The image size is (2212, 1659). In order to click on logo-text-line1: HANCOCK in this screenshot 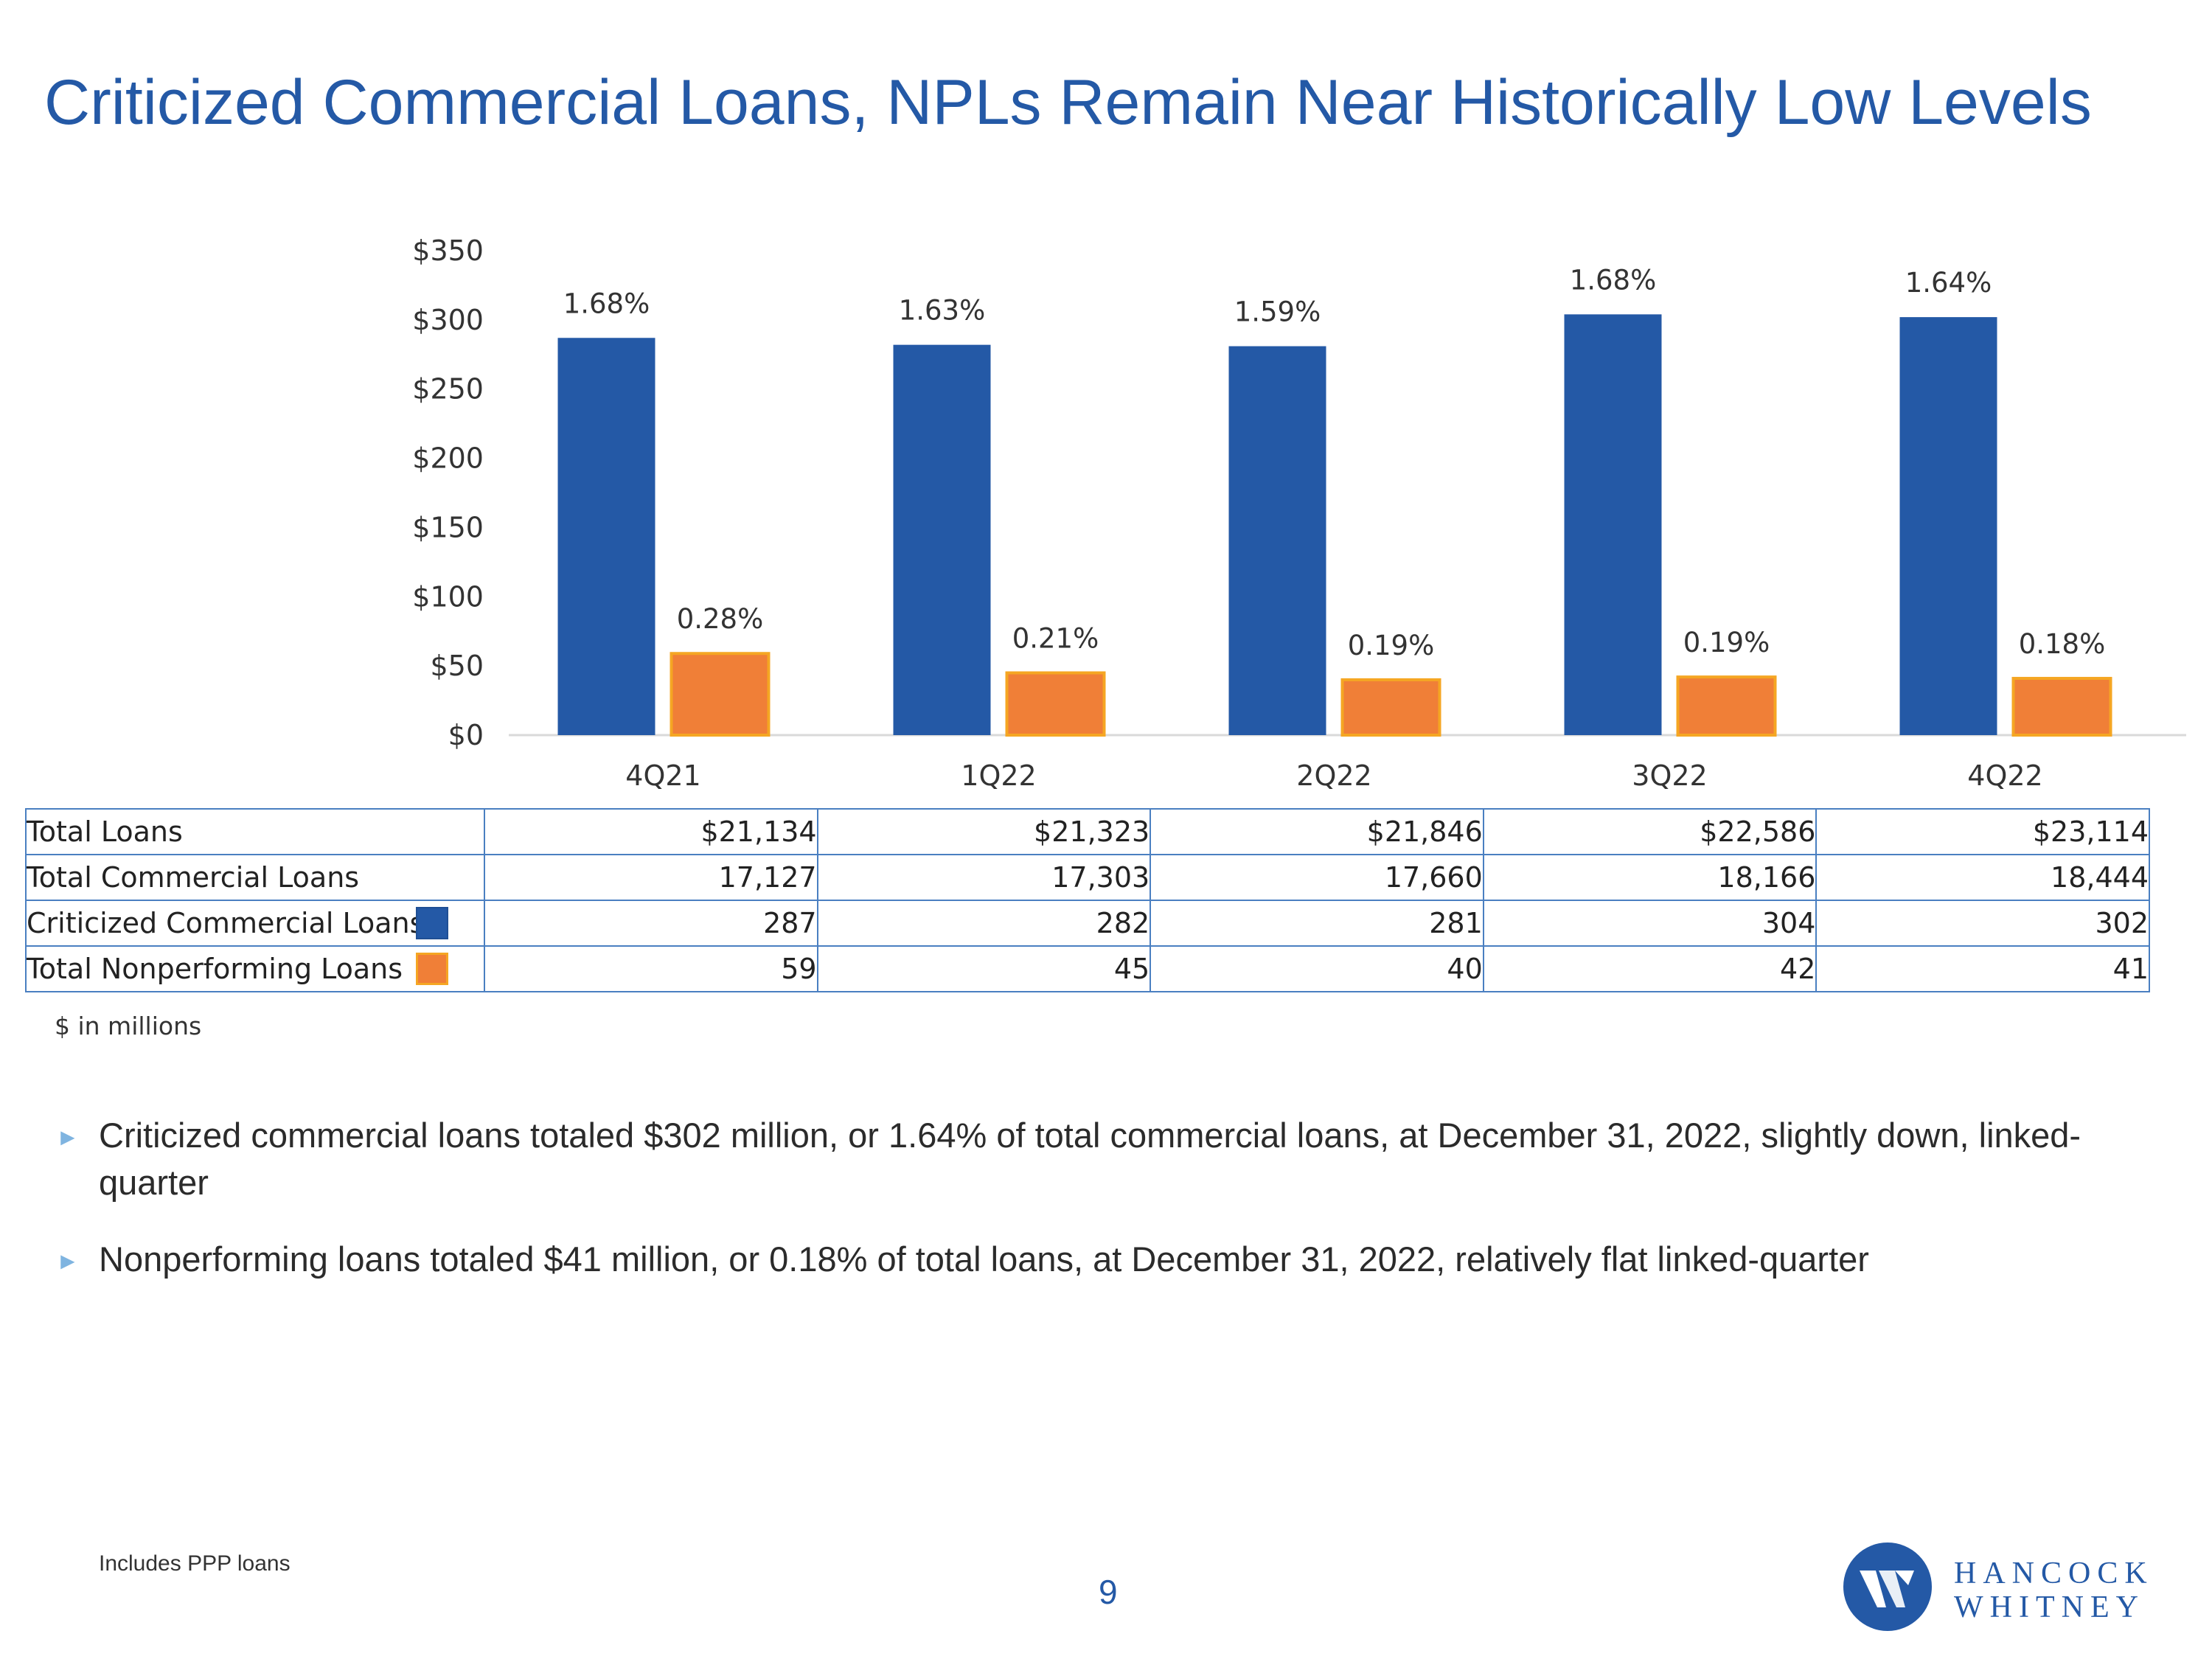, I will do `click(2054, 1573)`.